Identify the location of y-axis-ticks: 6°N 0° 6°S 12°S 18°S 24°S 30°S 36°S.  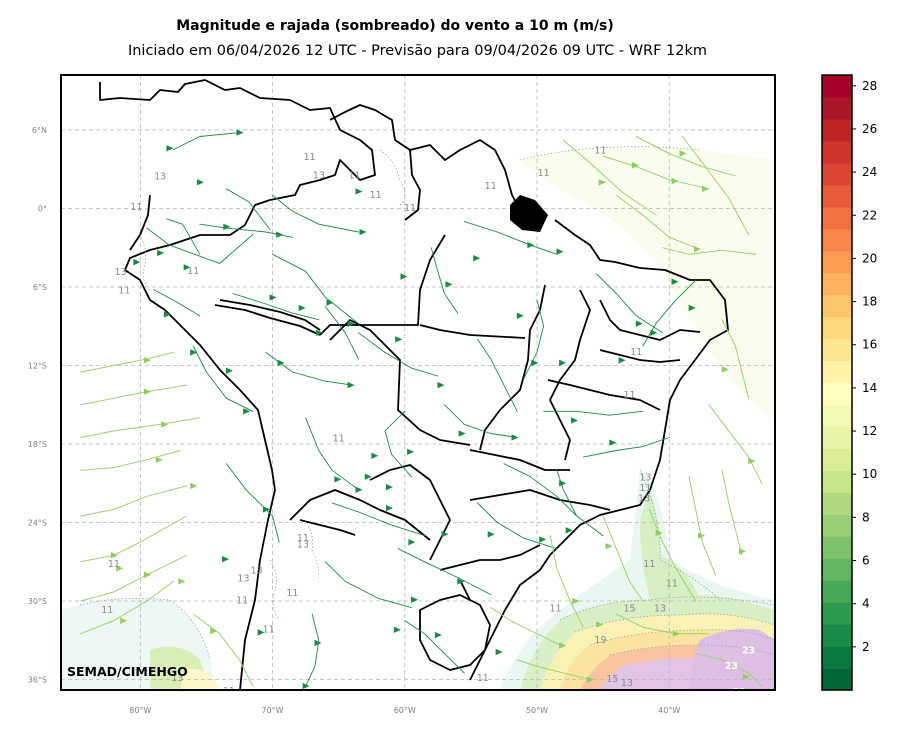
(37, 405).